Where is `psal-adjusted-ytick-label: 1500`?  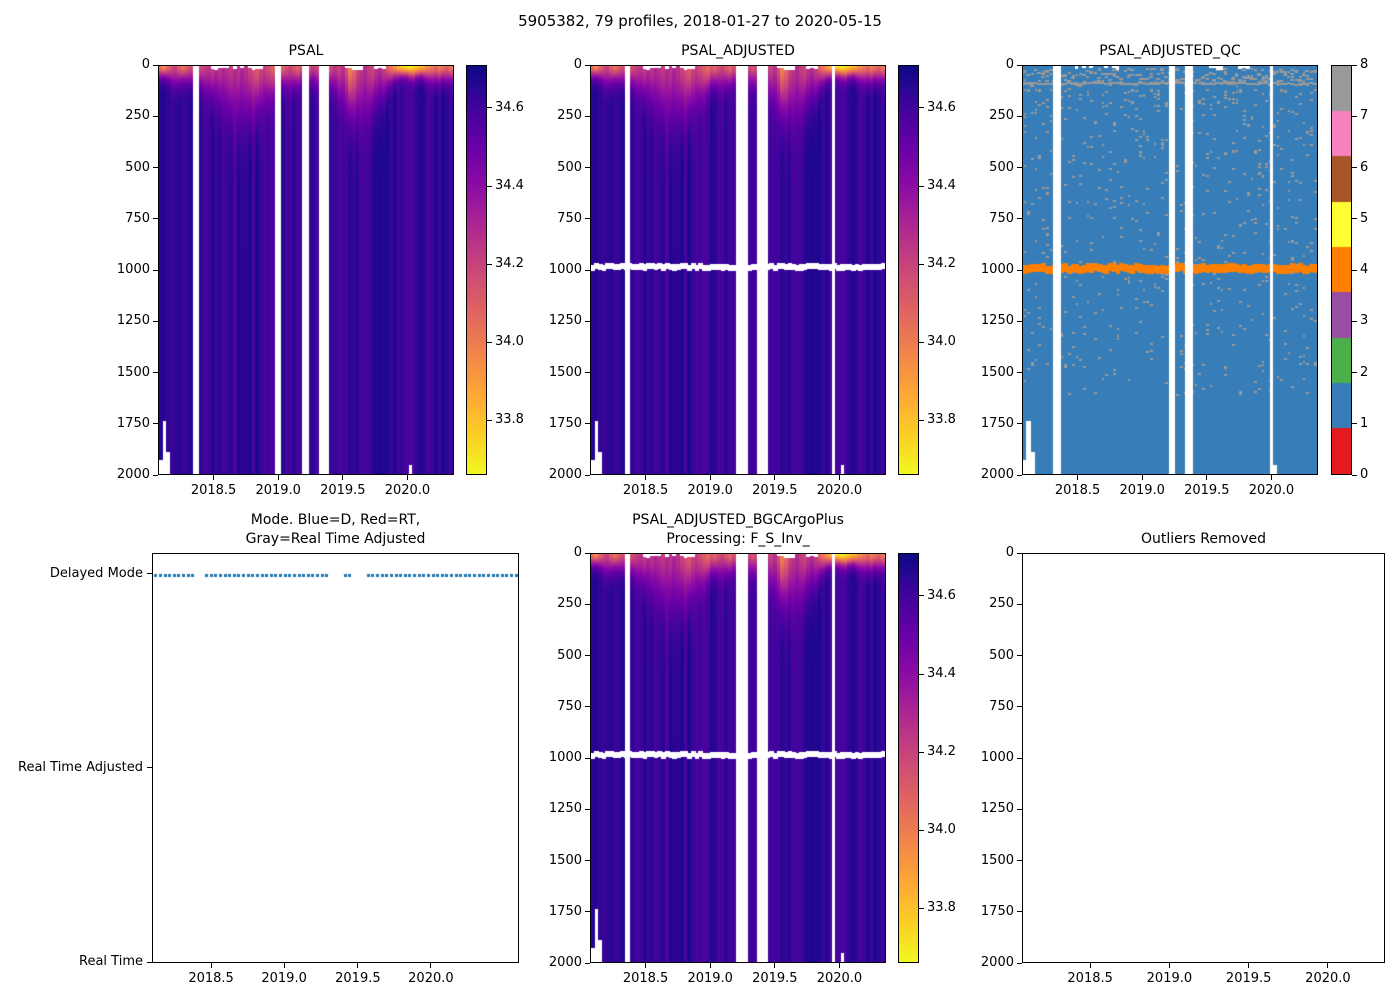
psal-adjusted-ytick-label: 1500 is located at coordinates (565, 372).